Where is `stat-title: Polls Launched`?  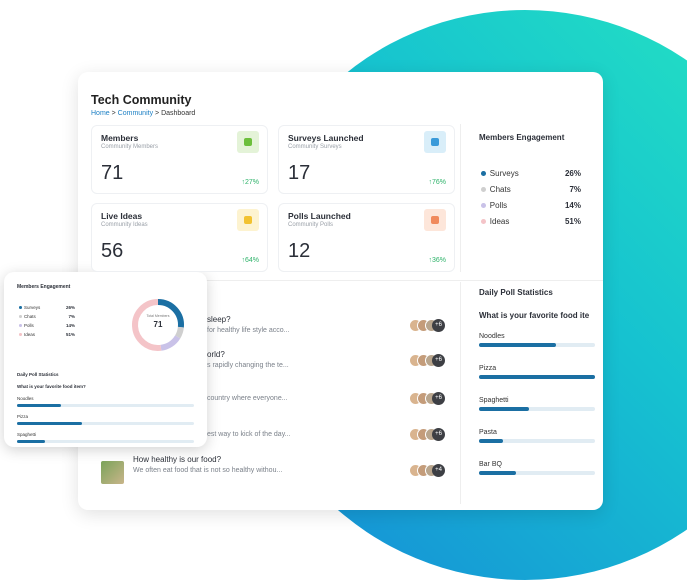
stat-title: Polls Launched is located at coordinates (319, 216).